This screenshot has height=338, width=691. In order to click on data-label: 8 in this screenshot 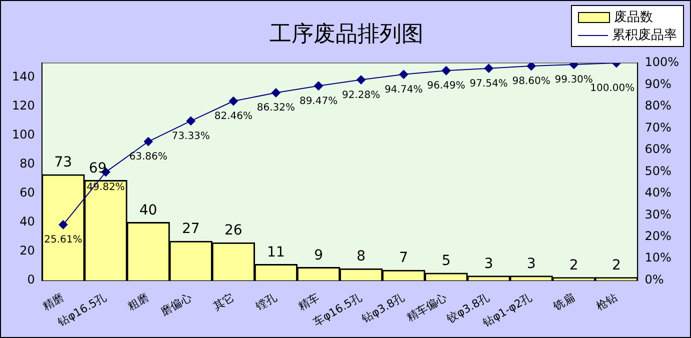, I will do `click(361, 256)`.